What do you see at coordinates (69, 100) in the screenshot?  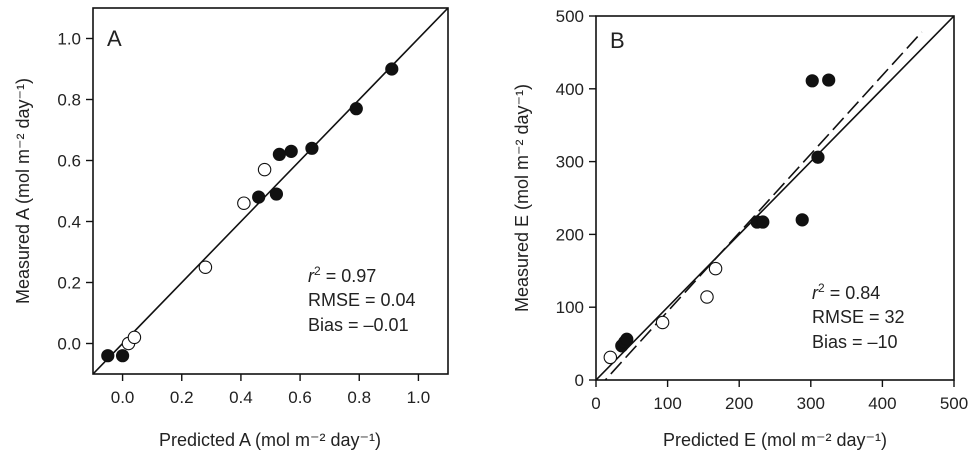 I see `panel-a-y-tick-label: 0.8` at bounding box center [69, 100].